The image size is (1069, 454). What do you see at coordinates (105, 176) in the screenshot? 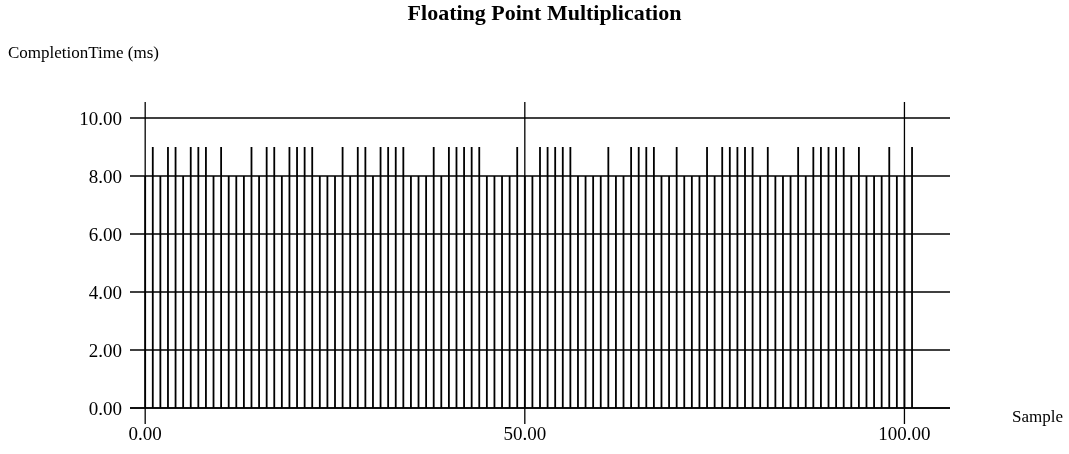
I see `y-tick-label: 8.00` at bounding box center [105, 176].